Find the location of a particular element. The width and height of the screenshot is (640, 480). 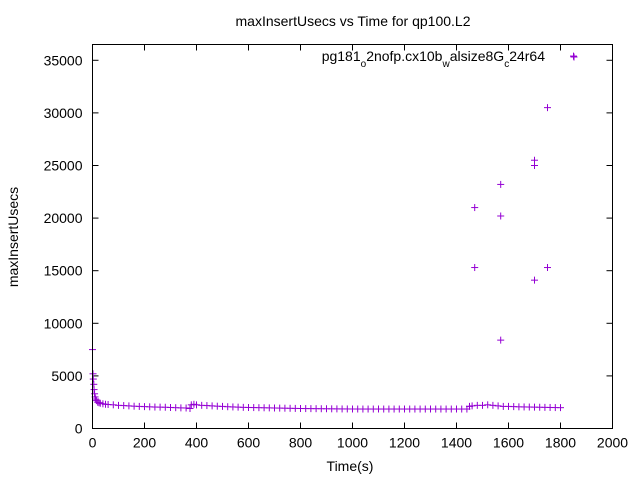

x-tick-label: 1400 is located at coordinates (456, 443).